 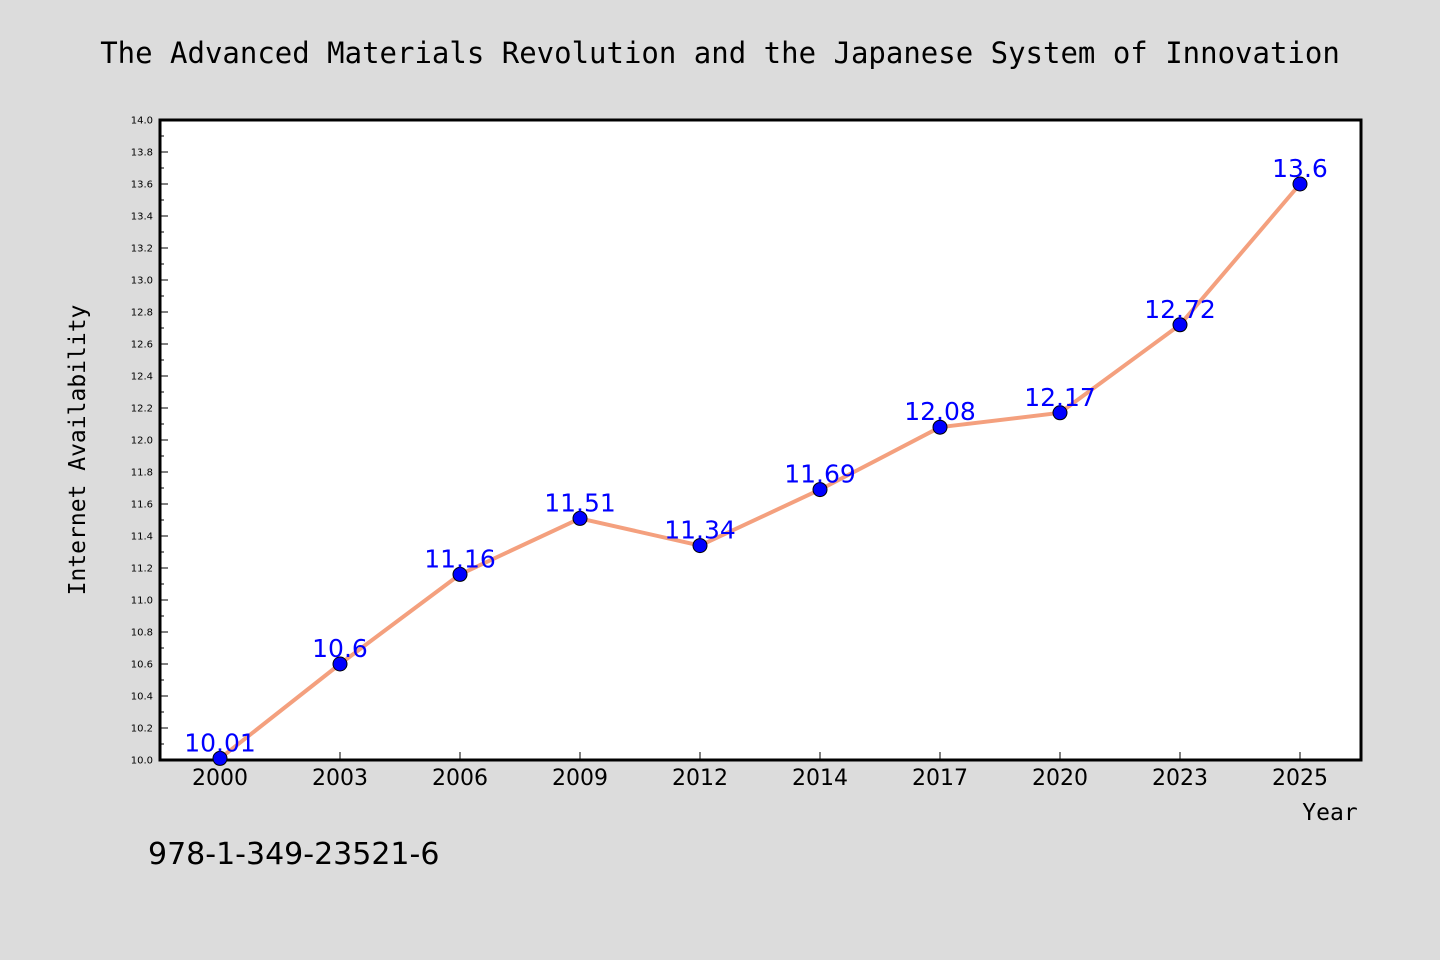 I want to click on y-tick-label: 13.6, so click(x=142, y=185).